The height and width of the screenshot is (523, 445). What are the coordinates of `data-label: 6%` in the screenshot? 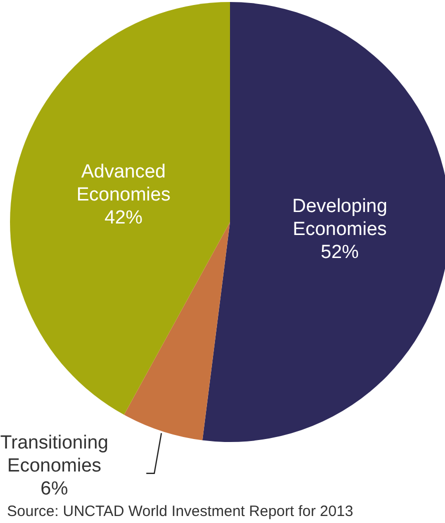 It's located at (54, 489).